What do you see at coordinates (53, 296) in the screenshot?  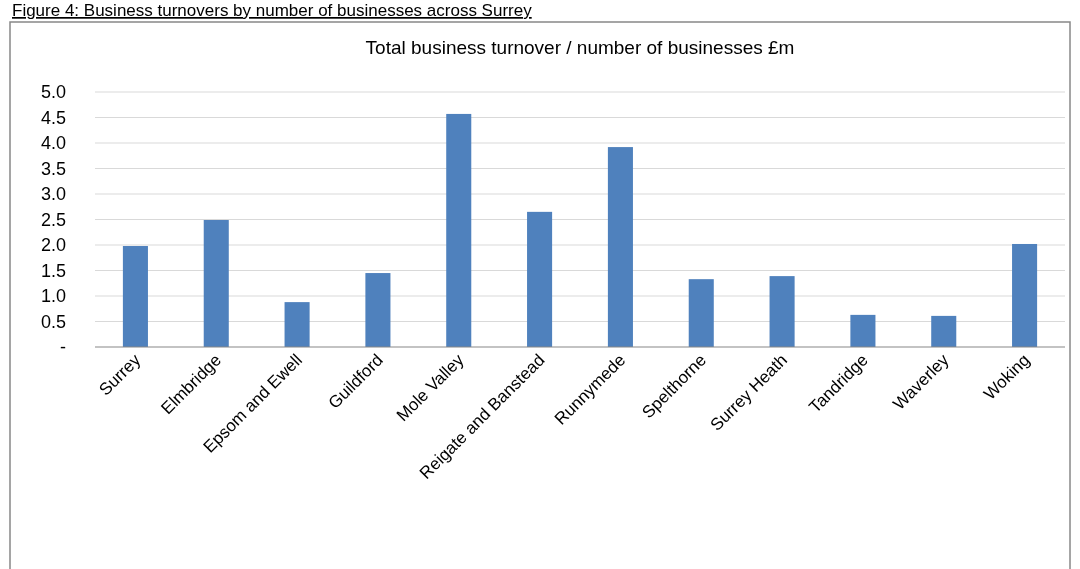 I see `y-tick-label: 1.0` at bounding box center [53, 296].